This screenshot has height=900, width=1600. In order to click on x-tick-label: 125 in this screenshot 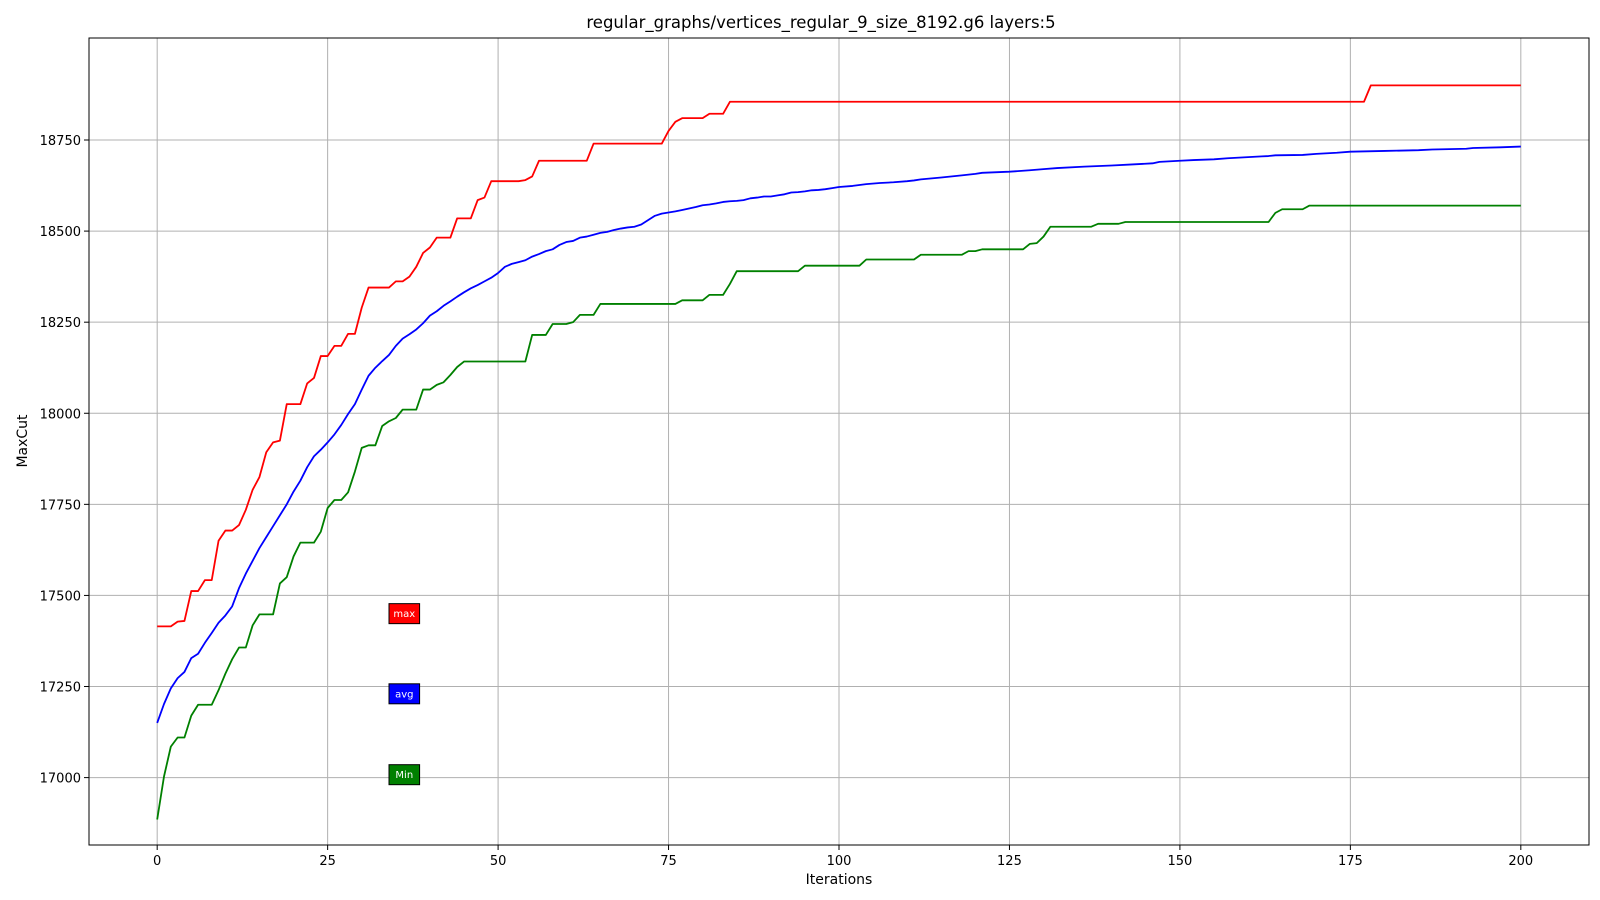, I will do `click(1009, 861)`.